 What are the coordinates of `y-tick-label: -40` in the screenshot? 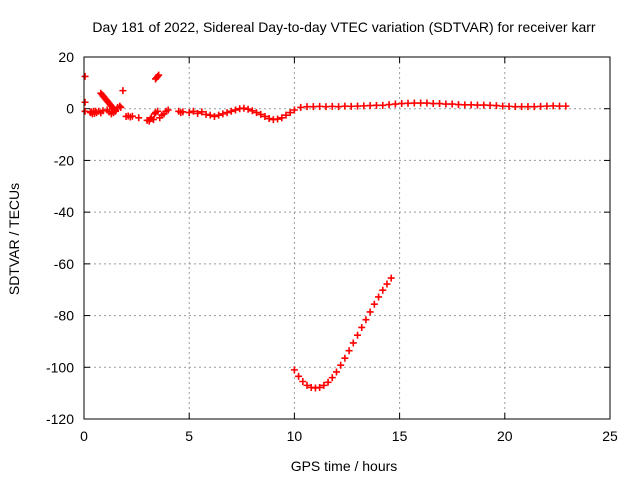 It's located at (64, 212).